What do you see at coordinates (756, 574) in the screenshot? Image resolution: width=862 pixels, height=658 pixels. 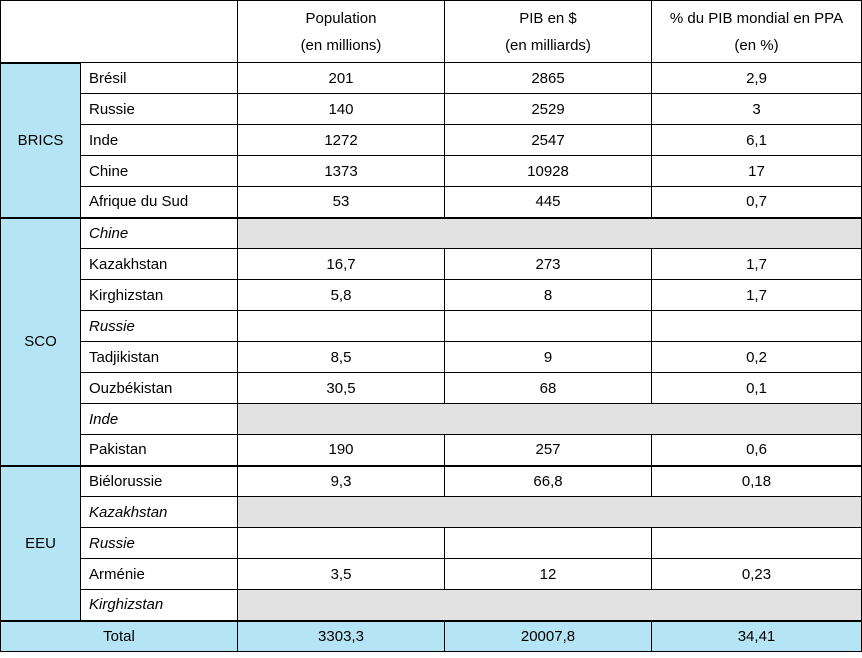 I see `ppa-cell: 0,23` at bounding box center [756, 574].